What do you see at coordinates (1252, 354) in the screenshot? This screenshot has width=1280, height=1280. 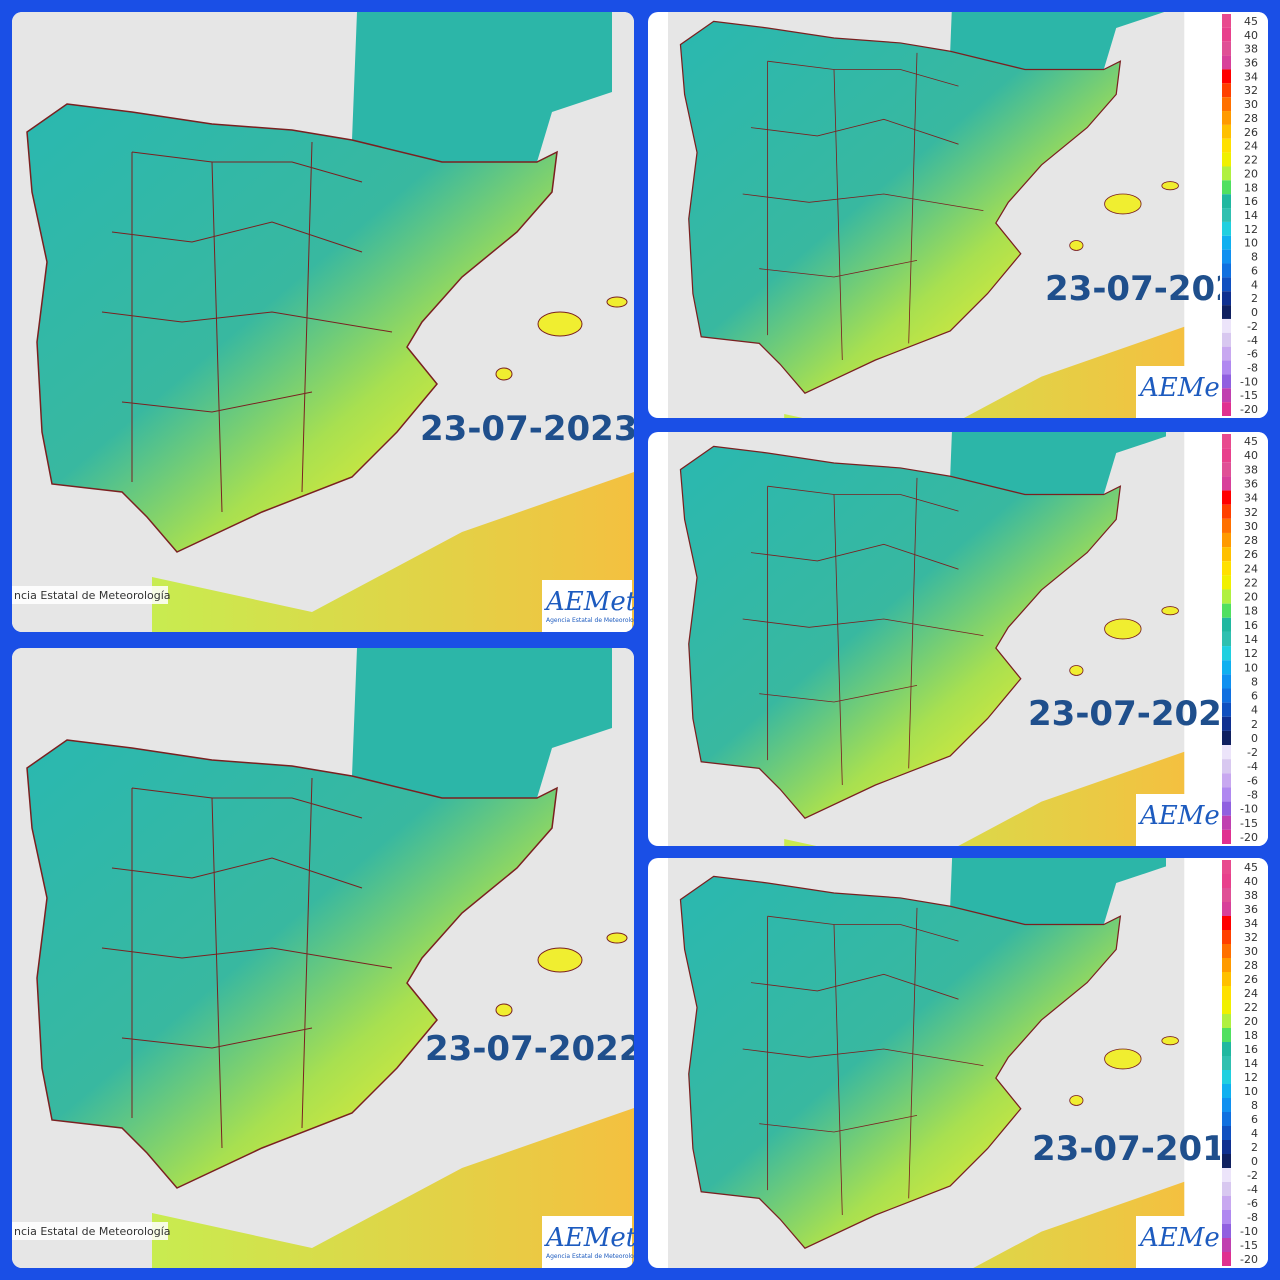 I see `legend-label: -6` at bounding box center [1252, 354].